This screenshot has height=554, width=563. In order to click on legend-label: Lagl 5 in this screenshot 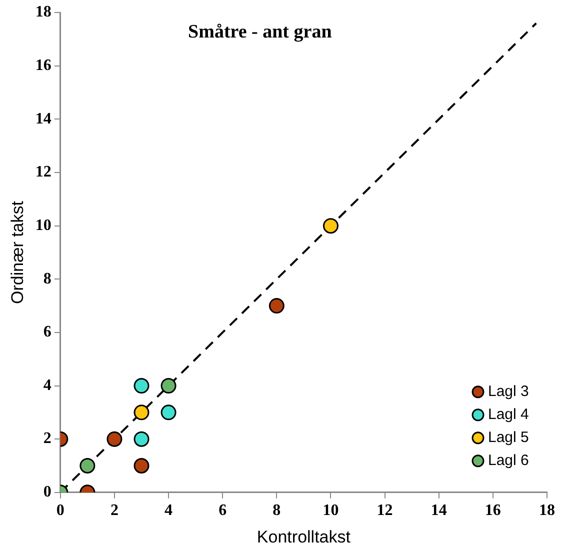, I will do `click(508, 437)`.